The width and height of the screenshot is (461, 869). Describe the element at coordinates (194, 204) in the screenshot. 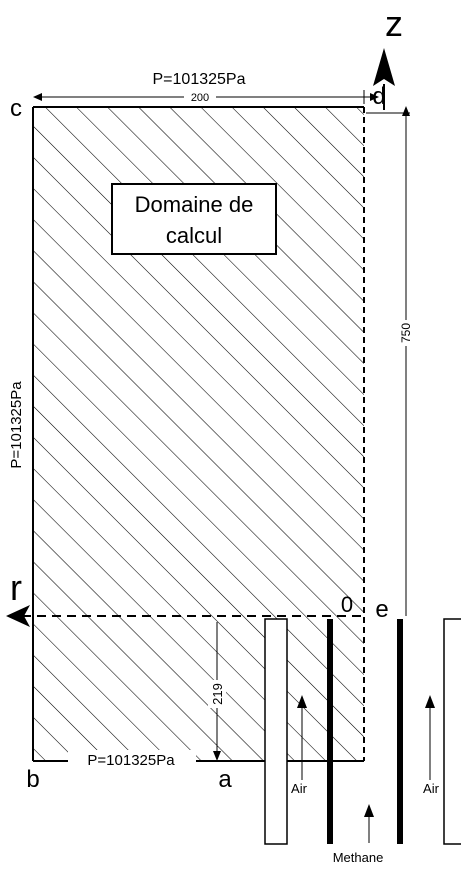

I see `domain-label-line1: Domaine de` at that location.